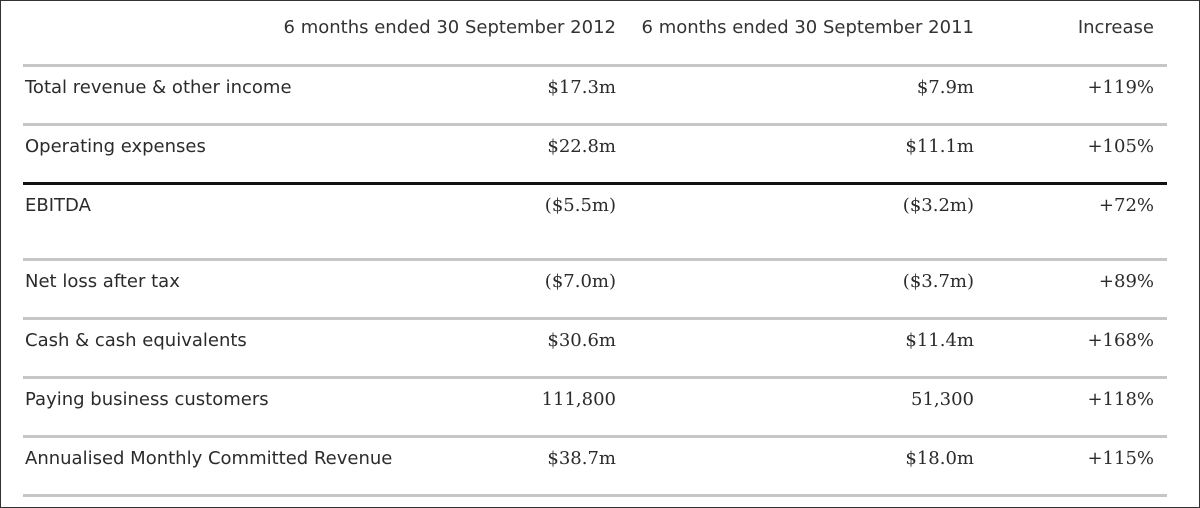 The image size is (1200, 508). What do you see at coordinates (136, 340) in the screenshot?
I see `row-label: Cash & cash equivalents` at bounding box center [136, 340].